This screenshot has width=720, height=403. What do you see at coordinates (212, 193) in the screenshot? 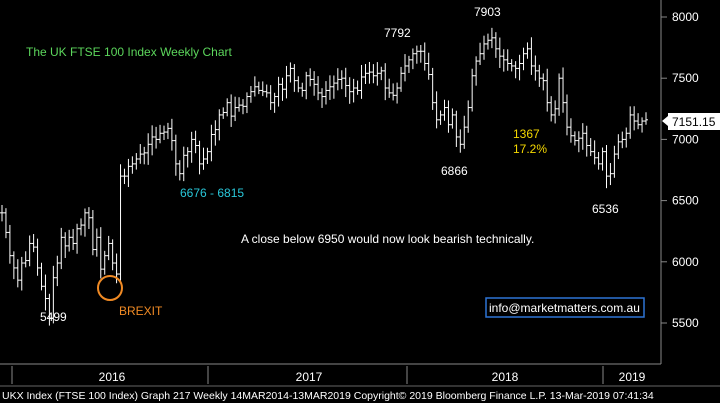
I see `annotation-range: 6676 - 6815` at bounding box center [212, 193].